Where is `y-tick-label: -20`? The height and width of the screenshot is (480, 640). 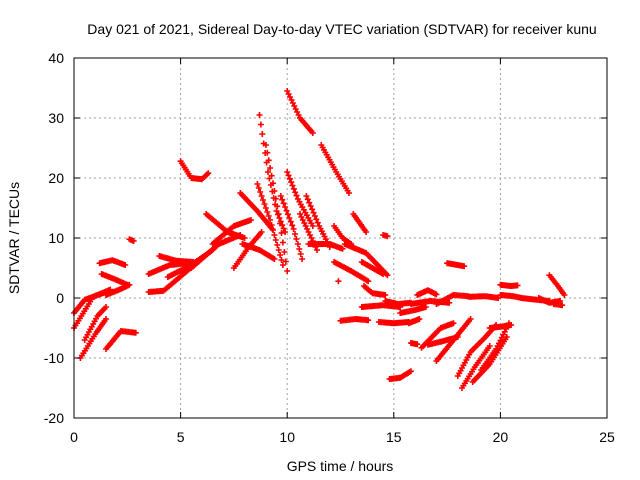
y-tick-label: -20 is located at coordinates (54, 418).